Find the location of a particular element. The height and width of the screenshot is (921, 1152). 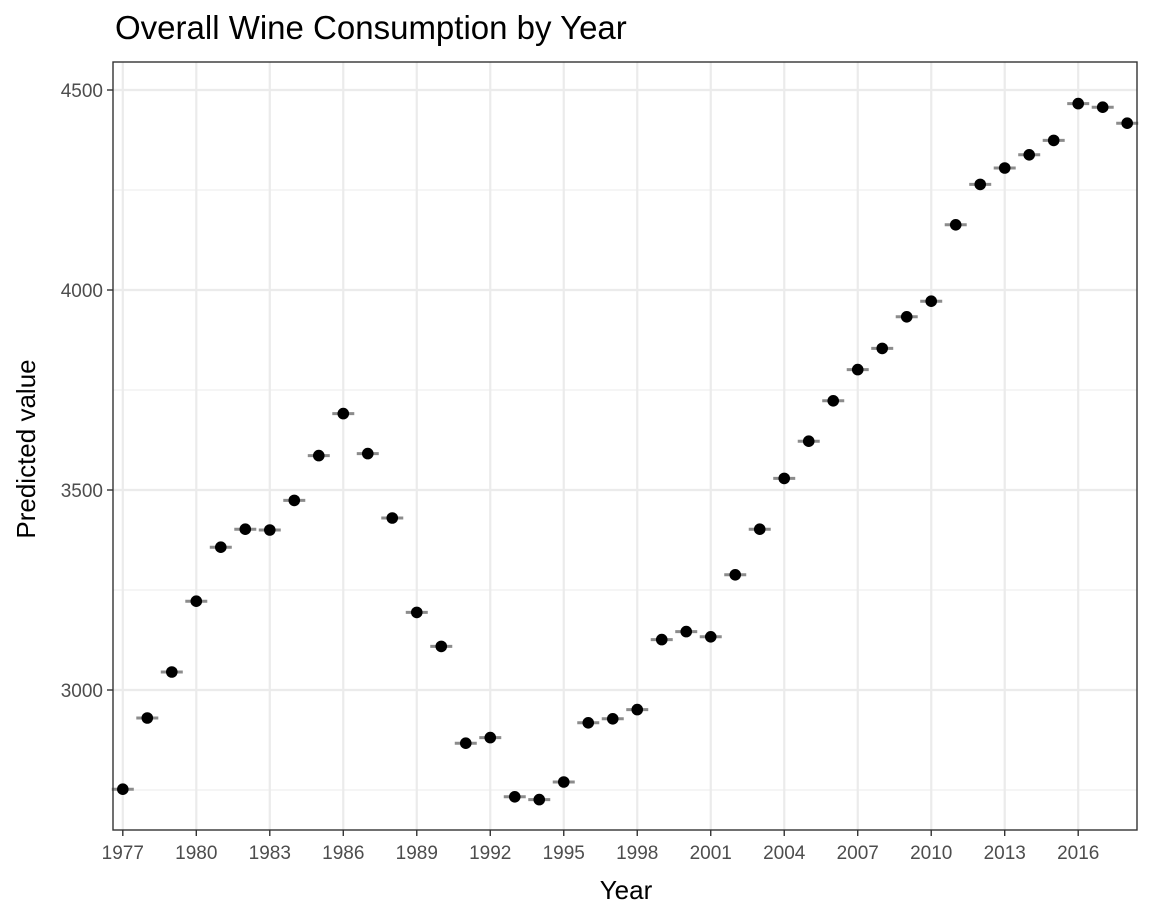

y-tick-label: 4500 is located at coordinates (82, 91).